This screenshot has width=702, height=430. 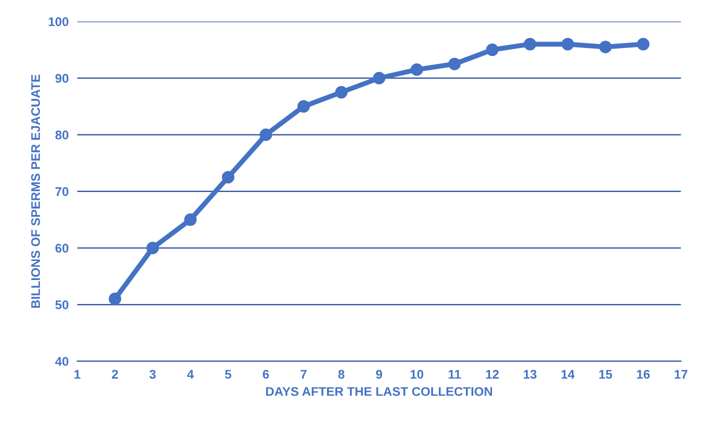 What do you see at coordinates (35, 191) in the screenshot?
I see `y-axis-title: BILLIONS OF SPERMS PER EJACUATE` at bounding box center [35, 191].